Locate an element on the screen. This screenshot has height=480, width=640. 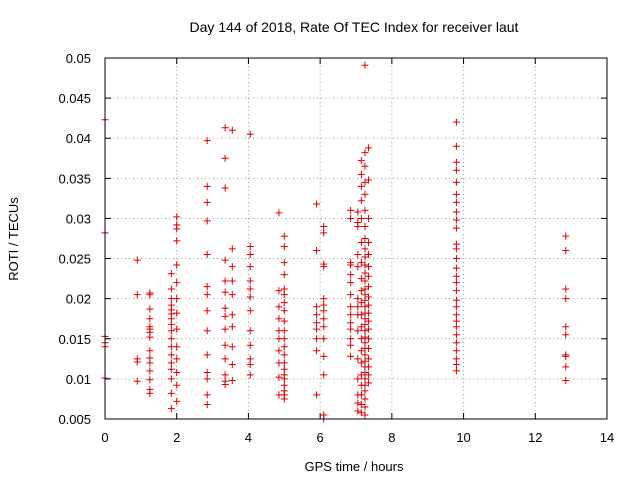
x-tick-label: 14 is located at coordinates (607, 437).